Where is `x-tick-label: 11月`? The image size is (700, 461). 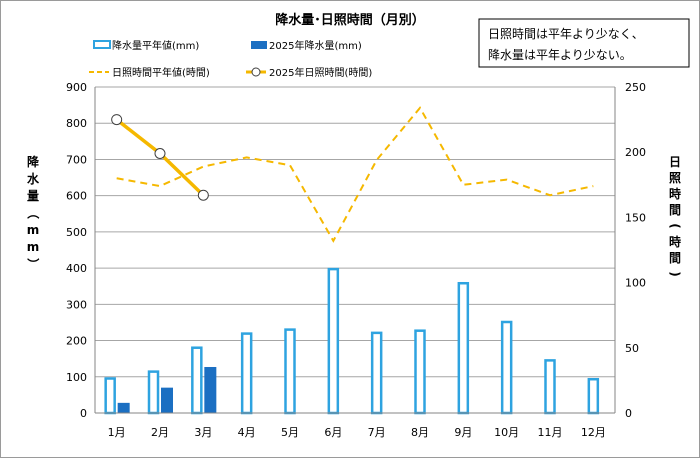 x-tick-label: 11月 is located at coordinates (550, 432).